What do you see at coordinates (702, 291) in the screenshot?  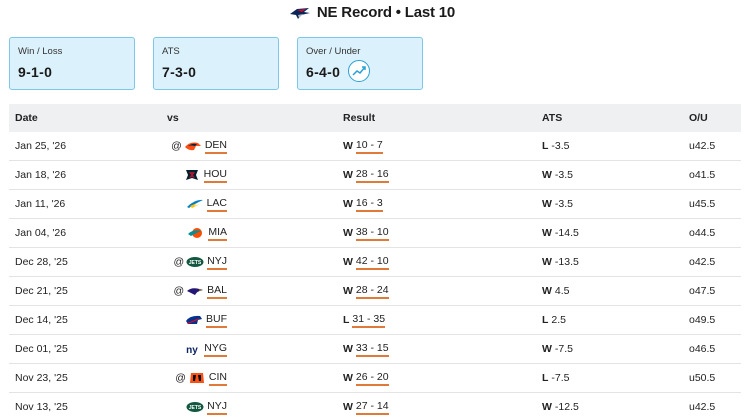 I see `ou-value: o47.5` at bounding box center [702, 291].